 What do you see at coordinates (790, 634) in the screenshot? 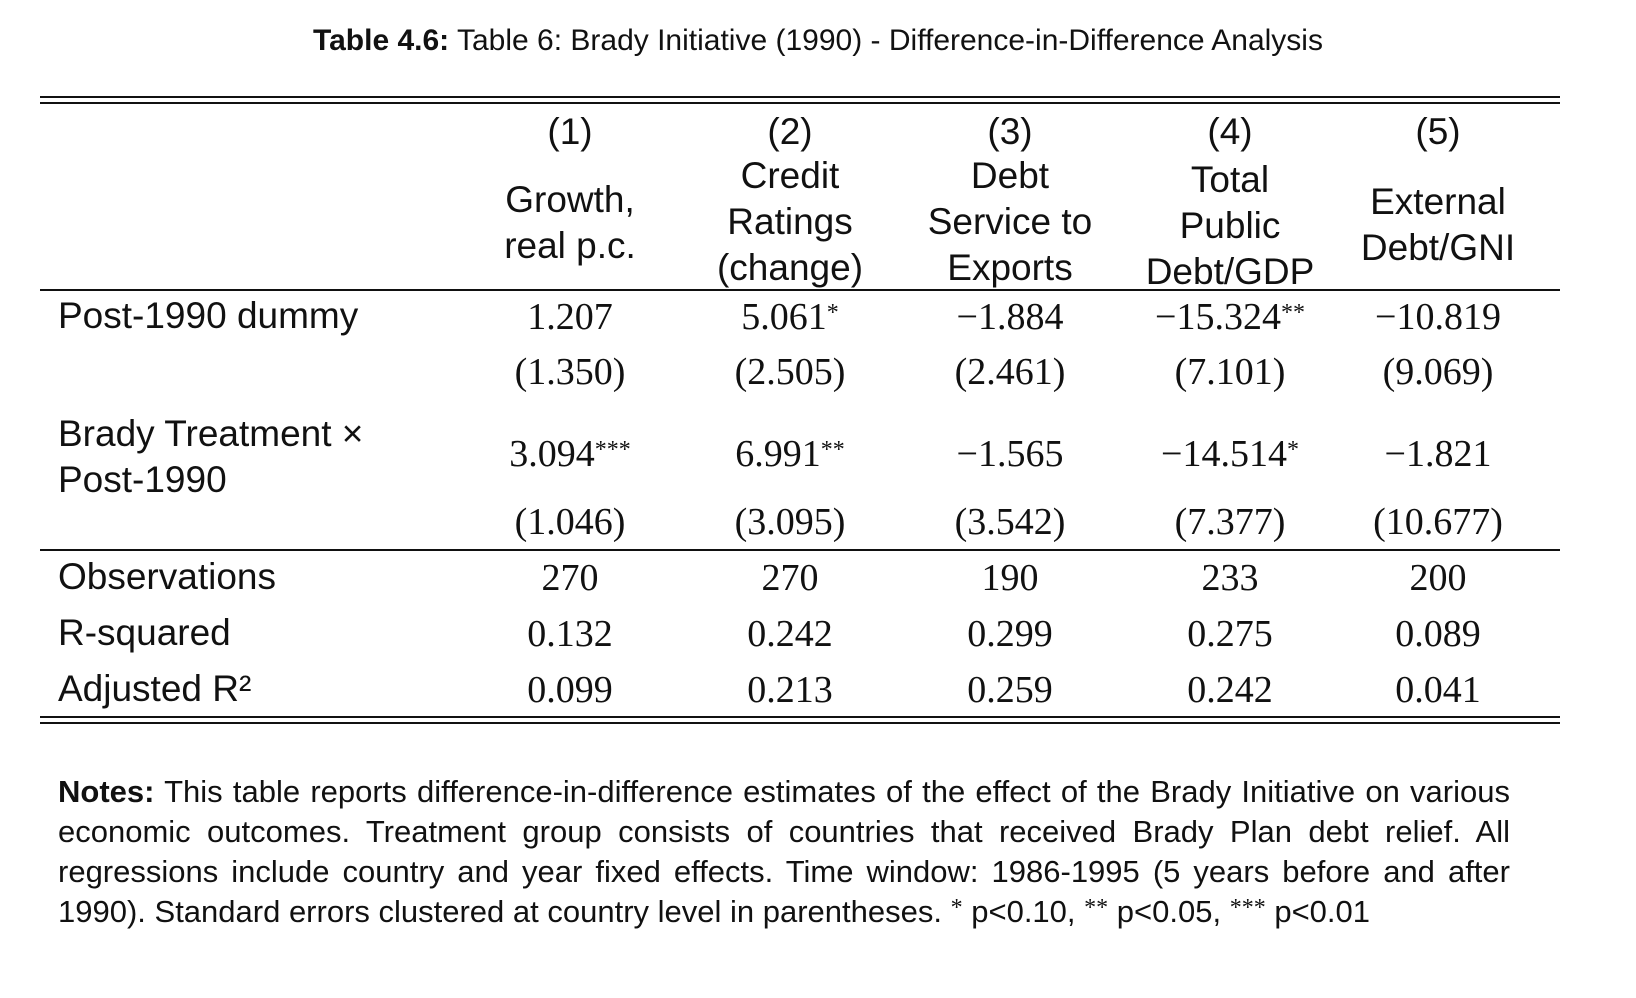
I see `r2-col-2: 0.242` at bounding box center [790, 634].